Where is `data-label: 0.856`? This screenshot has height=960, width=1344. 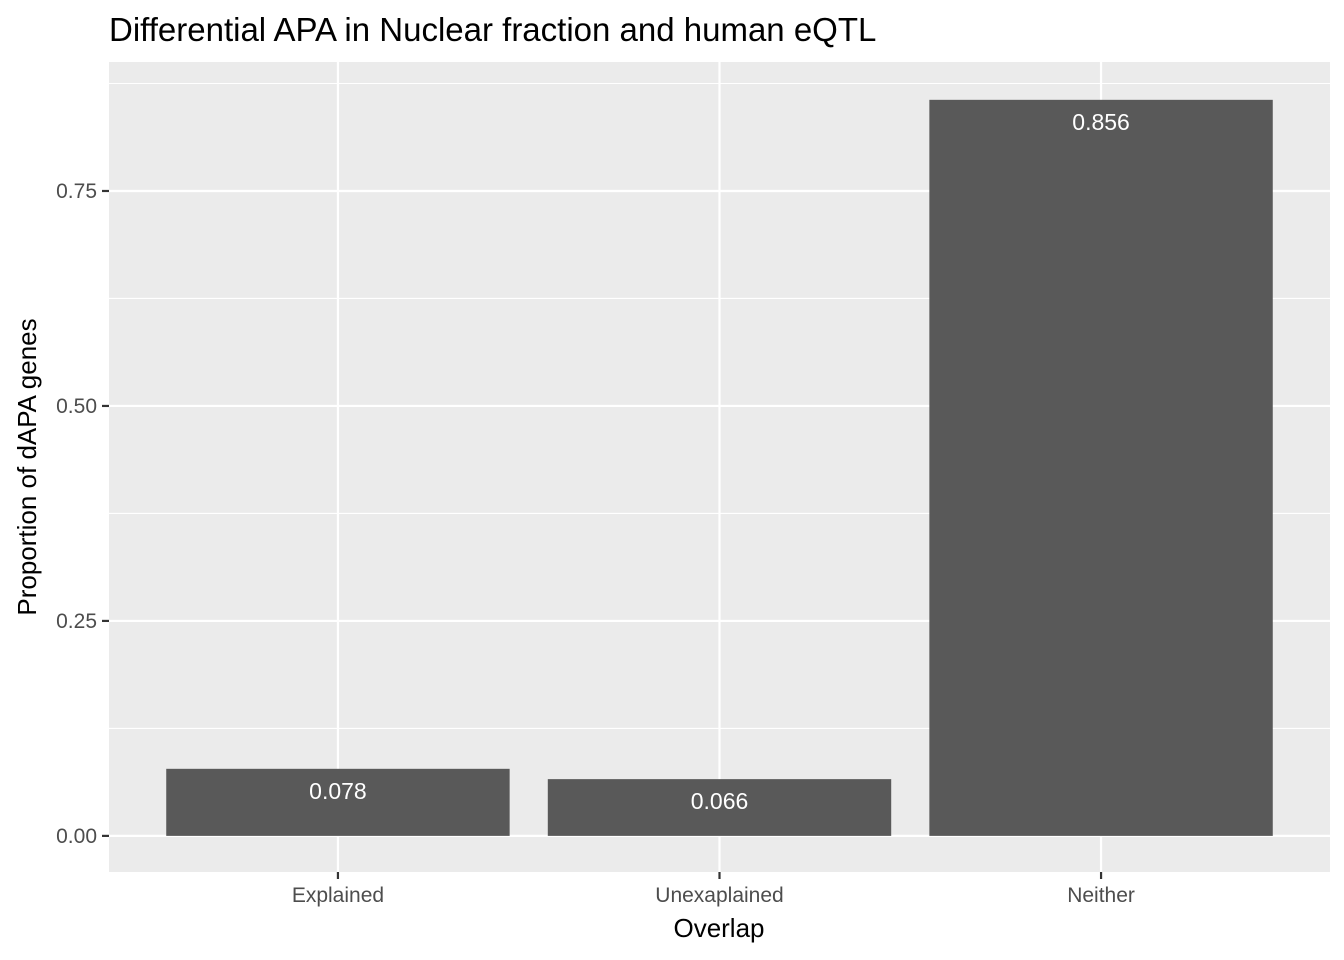 data-label: 0.856 is located at coordinates (1101, 122).